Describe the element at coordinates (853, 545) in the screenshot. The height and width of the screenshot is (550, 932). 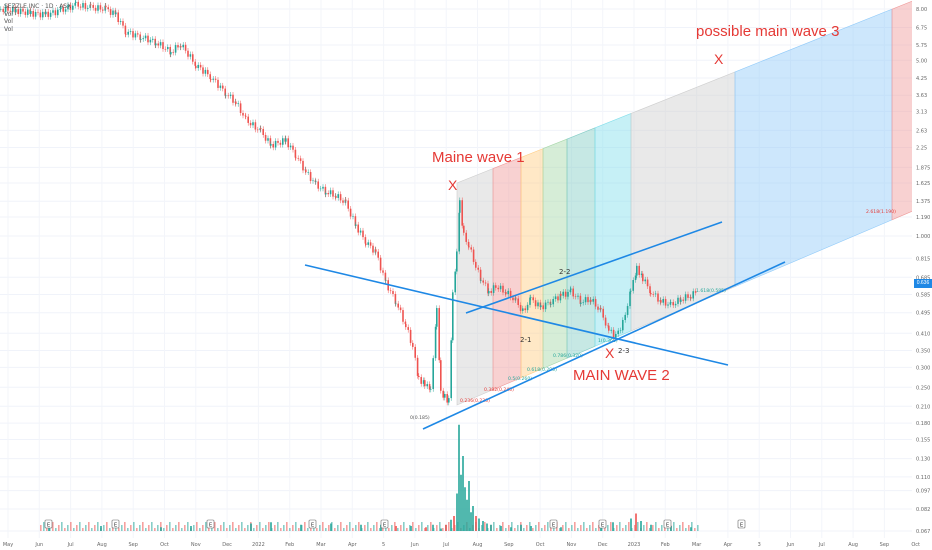
I see `time-tick-label: Aug` at that location.